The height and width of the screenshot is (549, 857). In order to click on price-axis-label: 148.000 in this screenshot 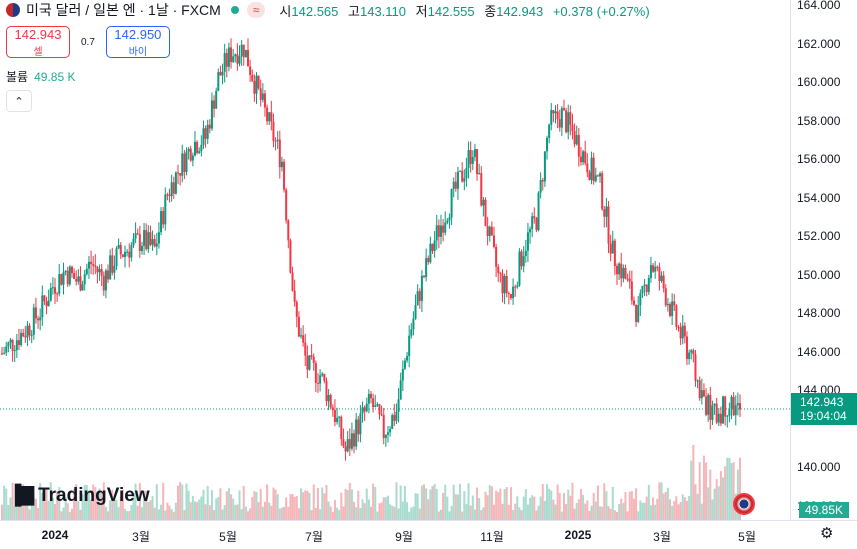, I will do `click(819, 313)`.